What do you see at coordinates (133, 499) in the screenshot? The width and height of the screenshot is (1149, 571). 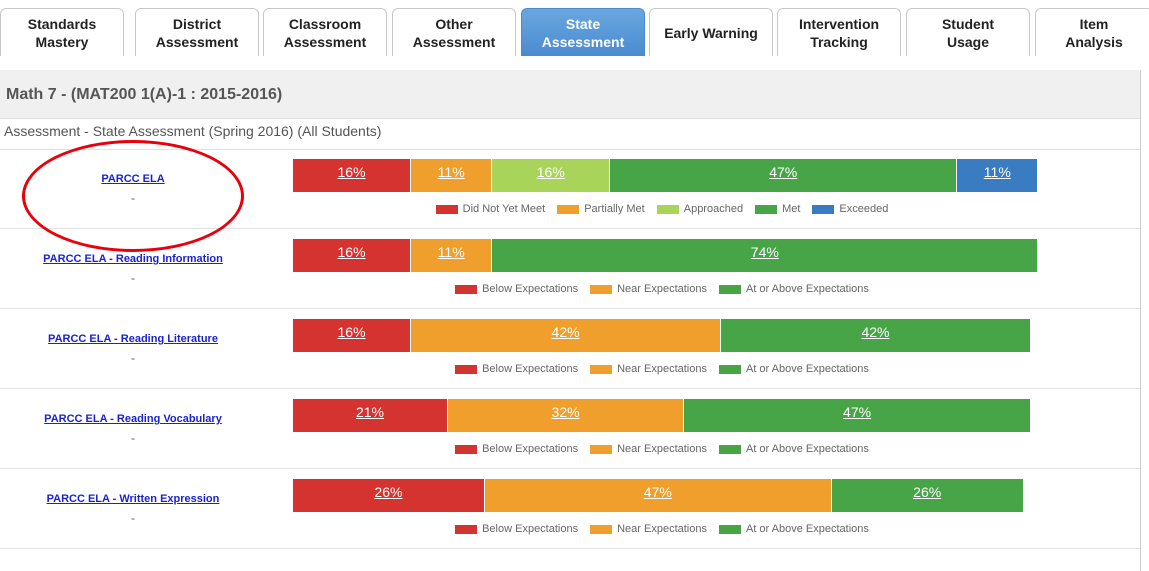 I see `row-link: PARCC ELA - Written Expression` at bounding box center [133, 499].